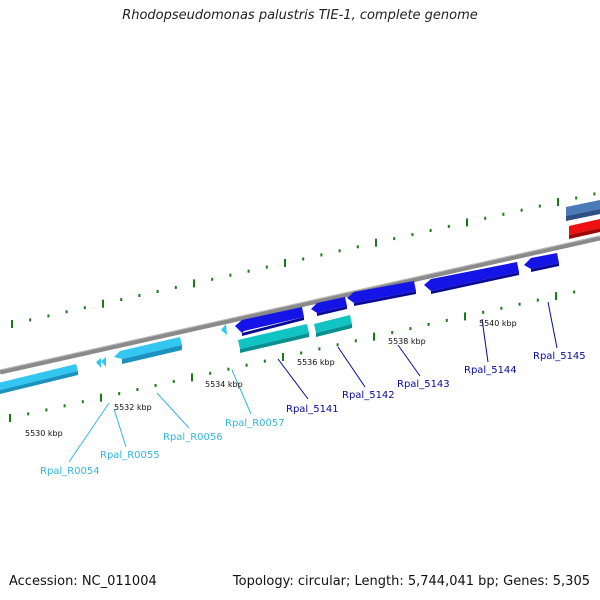  Describe the element at coordinates (583, 210) in the screenshot. I see `feature-steel-blue` at that location.